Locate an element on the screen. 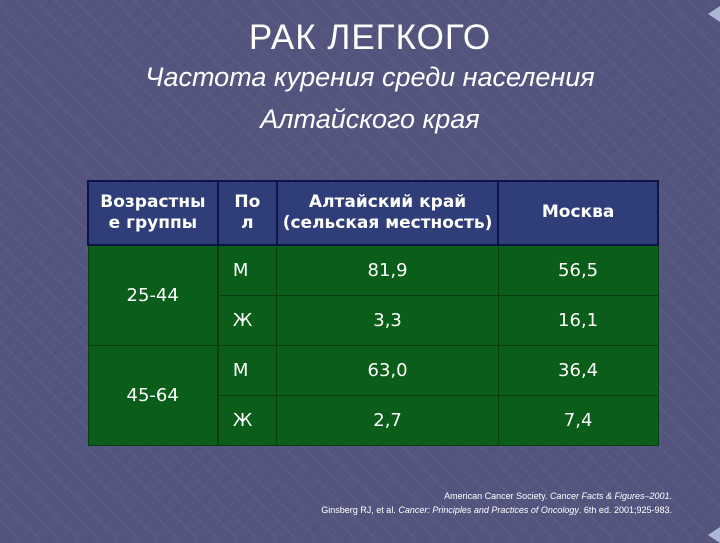 The width and height of the screenshot is (720, 543). table-row: 25-44 М 81,9 56,5 is located at coordinates (373, 295).